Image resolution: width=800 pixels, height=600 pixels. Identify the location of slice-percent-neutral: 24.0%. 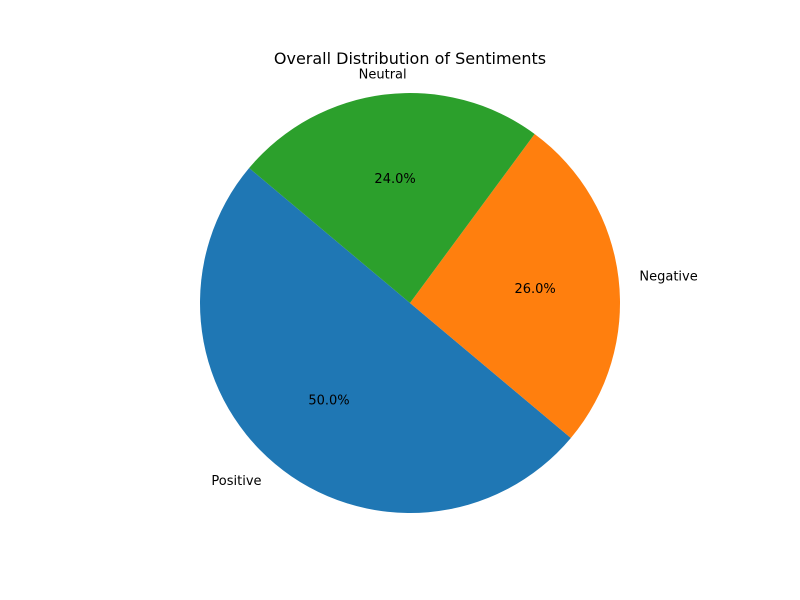
(394, 179).